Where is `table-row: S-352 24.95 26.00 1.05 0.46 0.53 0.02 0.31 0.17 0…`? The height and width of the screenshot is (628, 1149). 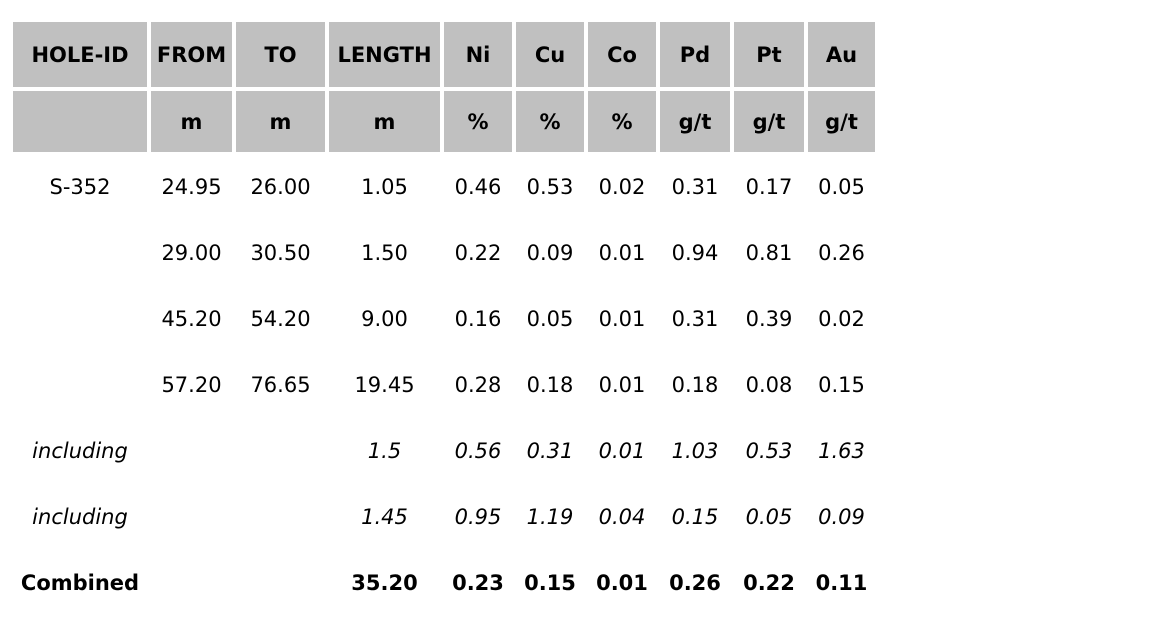
table-row: S-352 24.95 26.00 1.05 0.46 0.53 0.02 0.31 0.17 0… is located at coordinates (444, 187).